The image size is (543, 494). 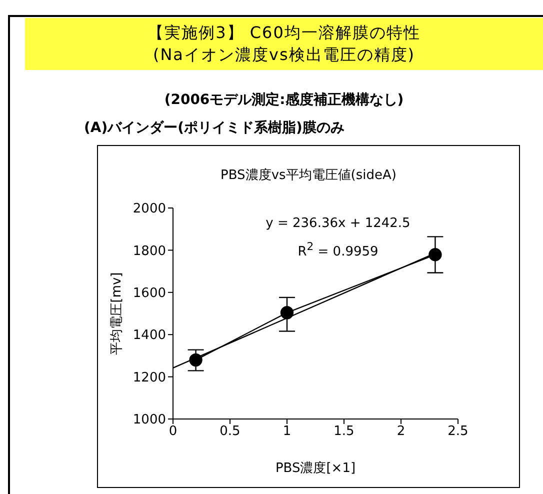 I want to click on x-tick-label: 1.5, so click(x=344, y=432).